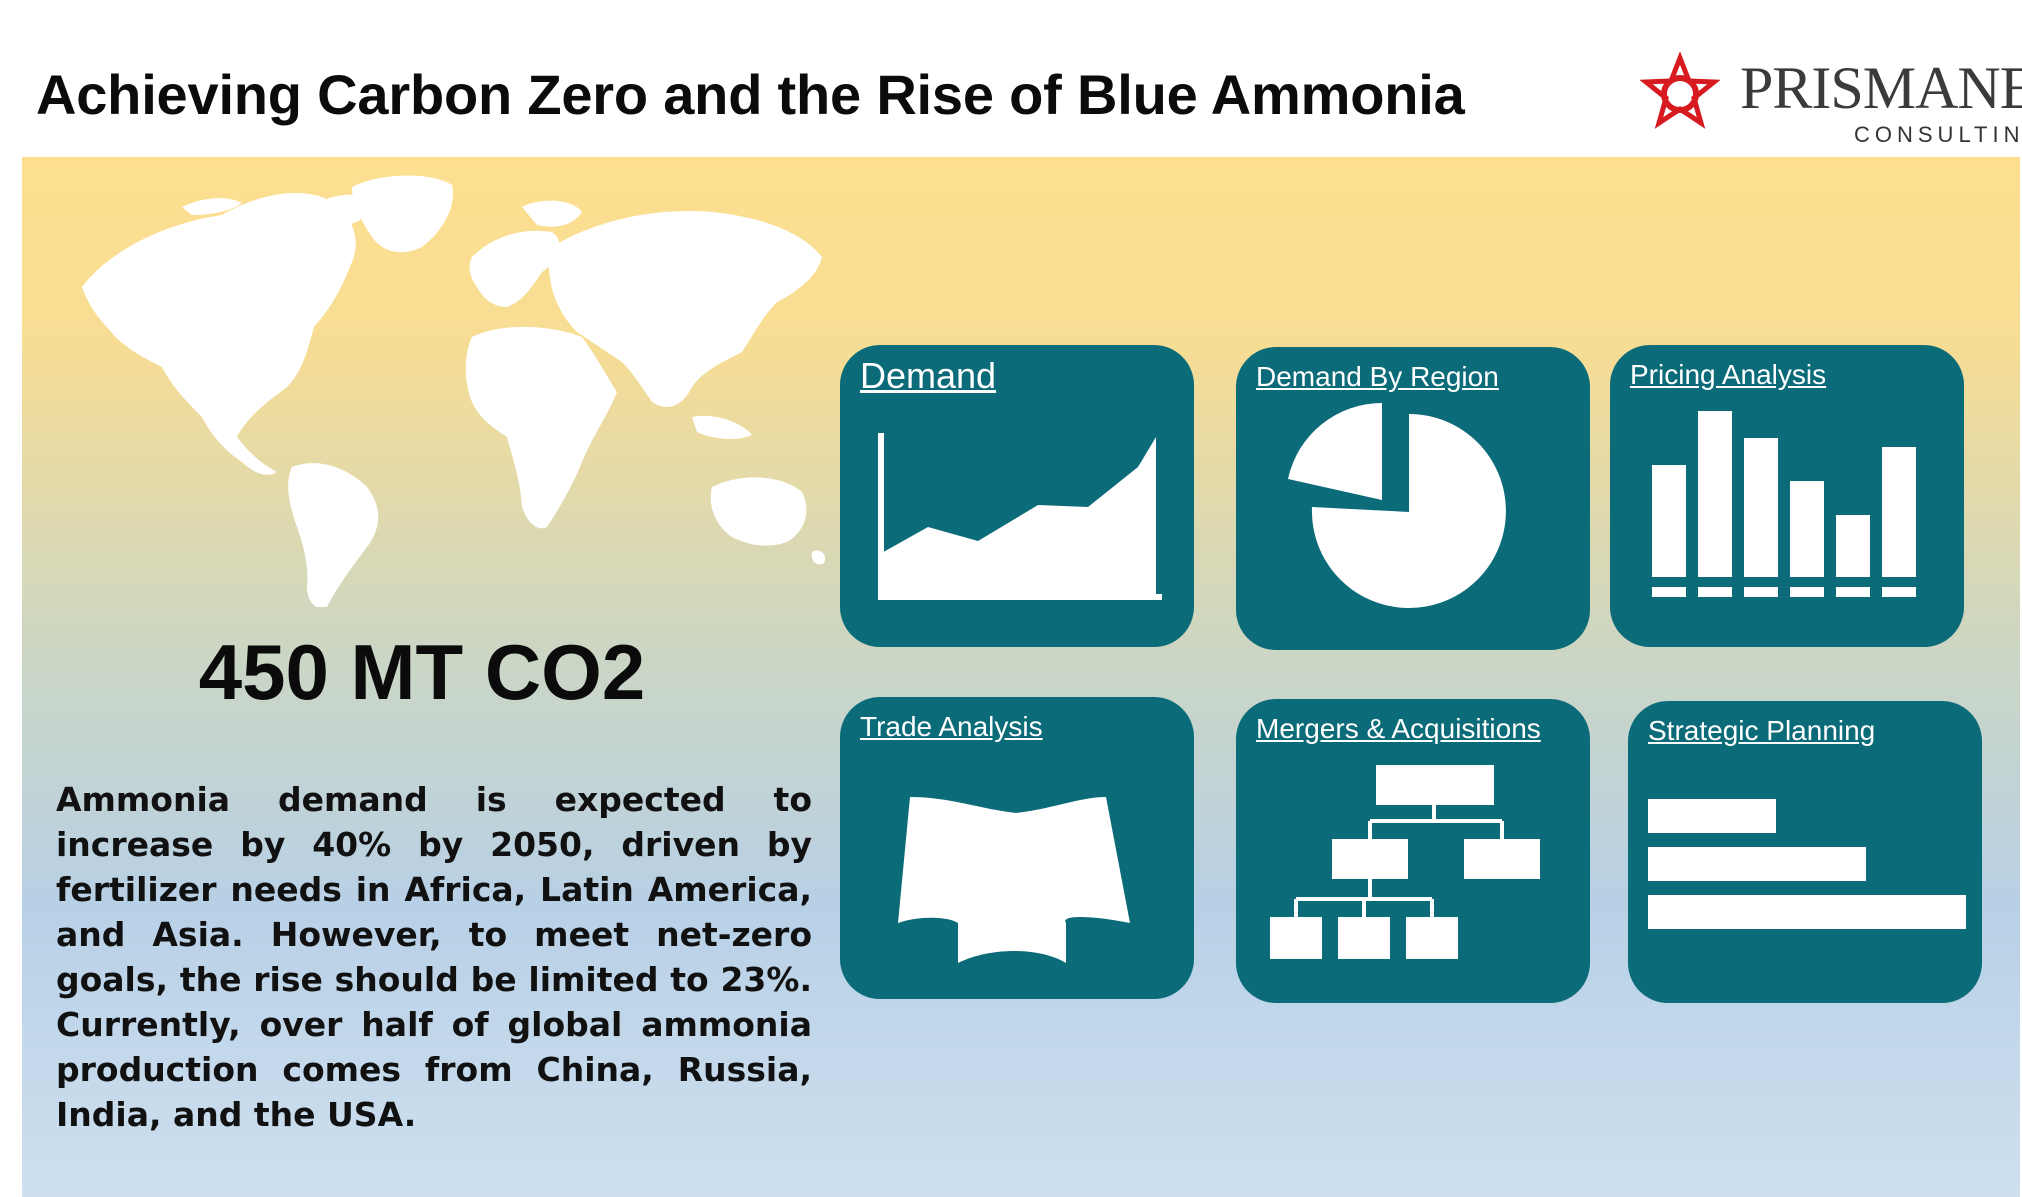  I want to click on co2-stat: 450 MT CO2, so click(422, 672).